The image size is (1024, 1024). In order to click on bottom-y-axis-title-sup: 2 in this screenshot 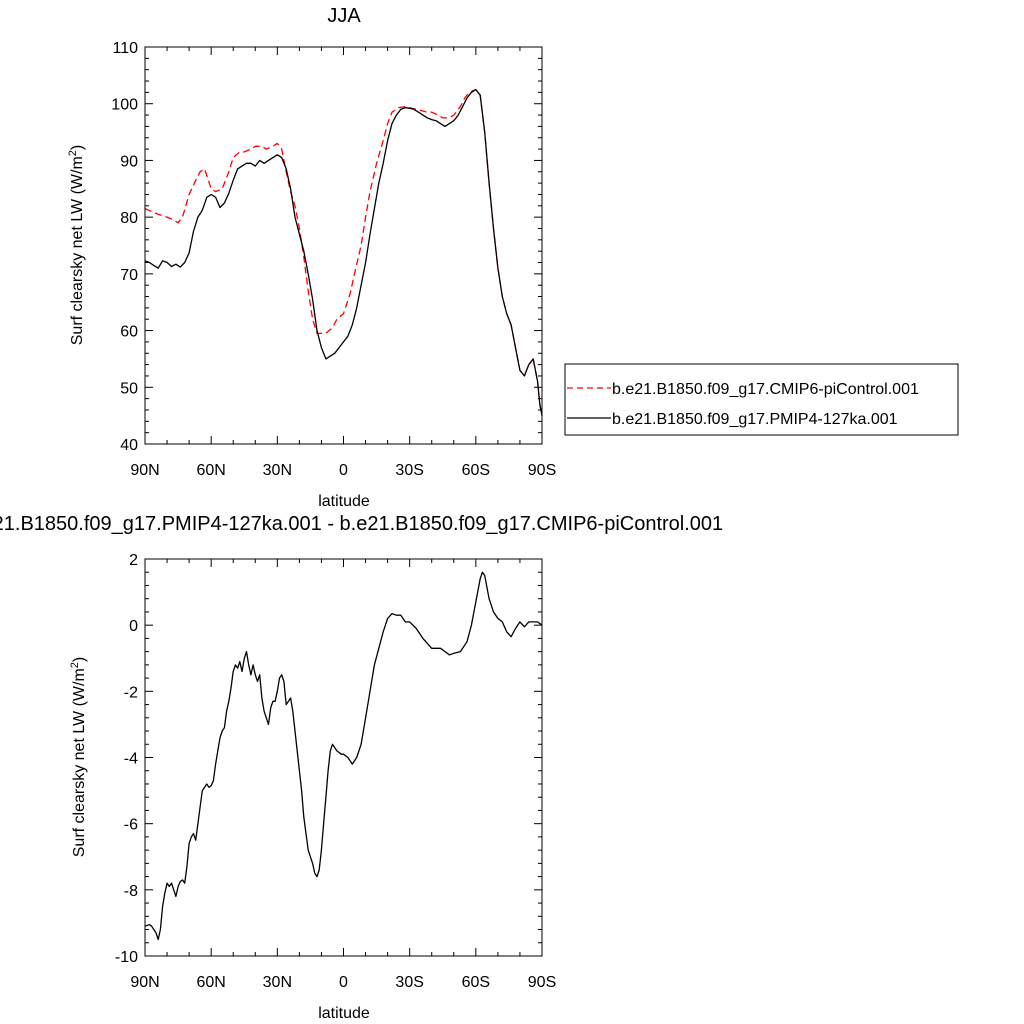, I will do `click(75, 665)`.